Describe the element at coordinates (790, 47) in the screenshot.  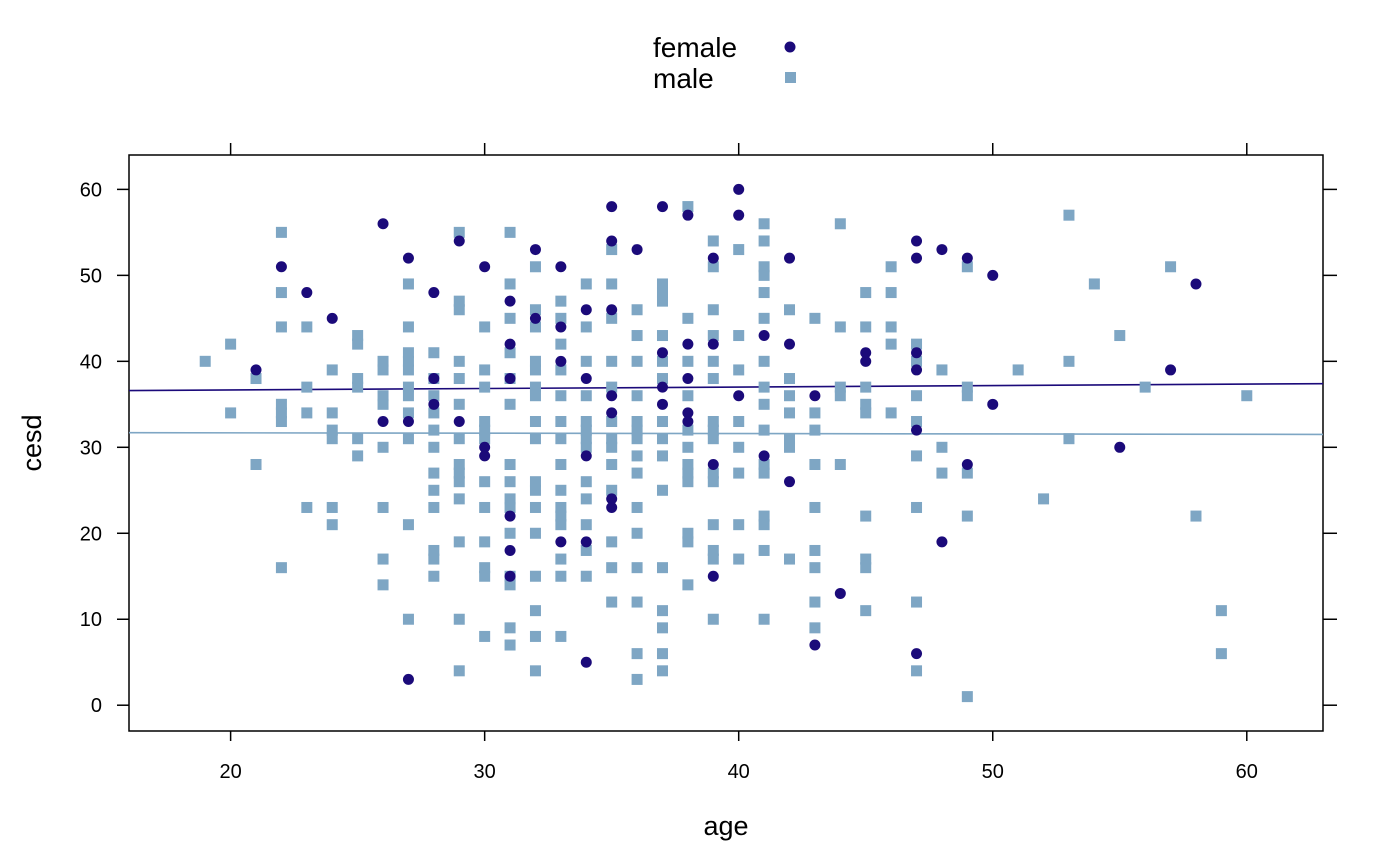
I see `legend-marker-female` at that location.